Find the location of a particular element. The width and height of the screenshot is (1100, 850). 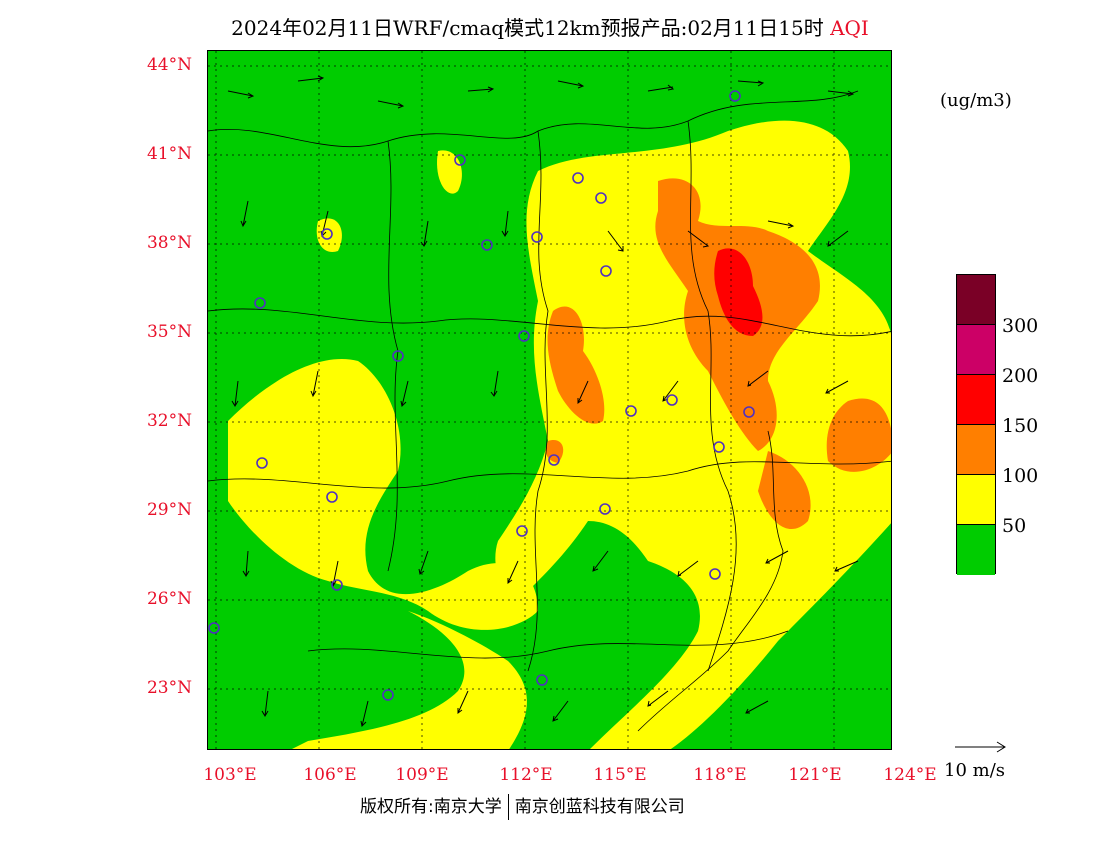

orange-region-sea is located at coordinates (858, 435).